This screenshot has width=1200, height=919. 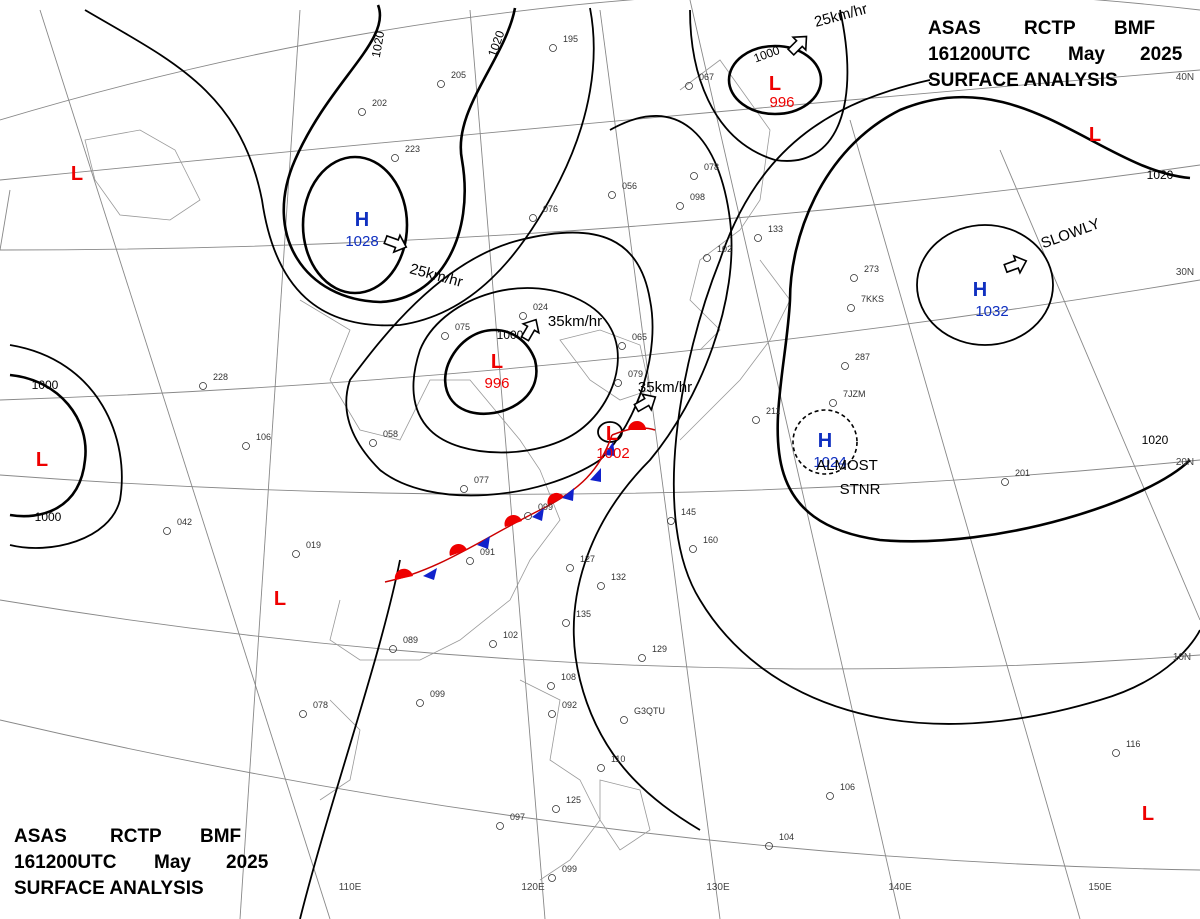 I want to click on station-value: 228, so click(x=220, y=377).